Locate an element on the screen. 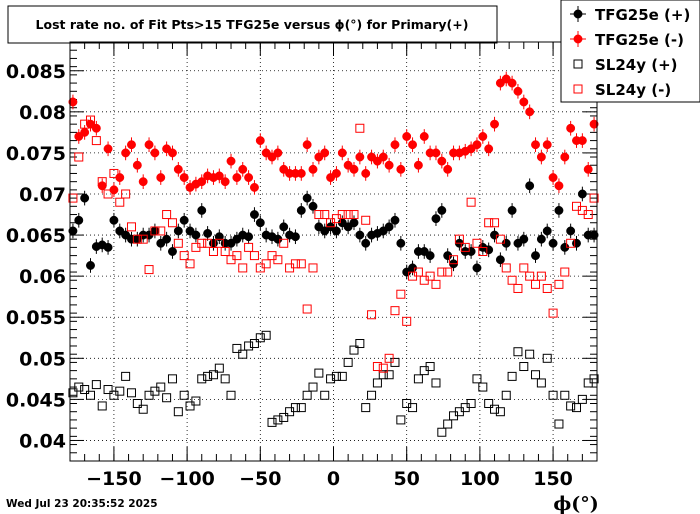 This screenshot has width=700, height=514. y-tick-label: 0.07 is located at coordinates (42, 195).